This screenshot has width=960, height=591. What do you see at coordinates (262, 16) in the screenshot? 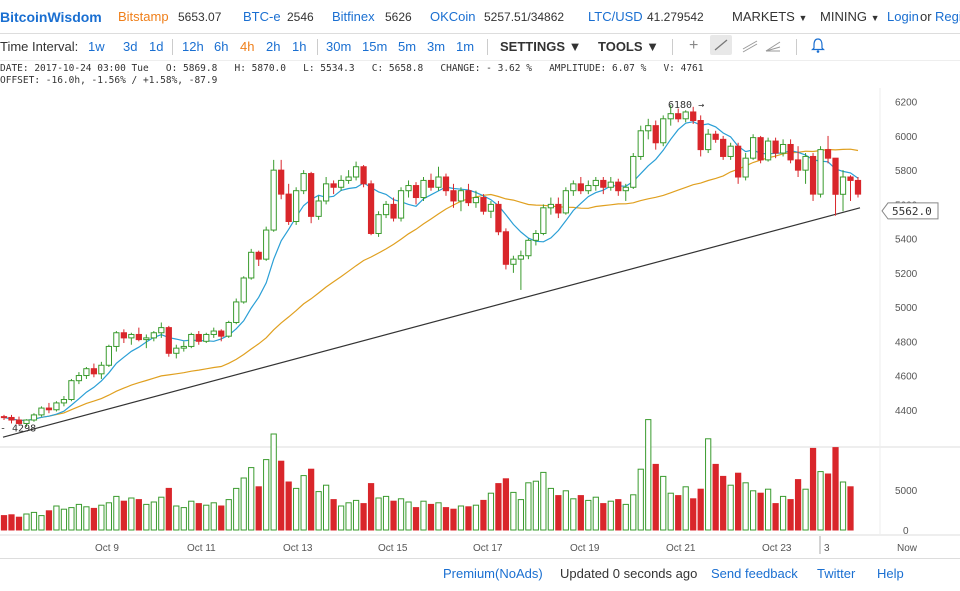
I see `ticker-btce-name: BTC-e` at bounding box center [262, 16].